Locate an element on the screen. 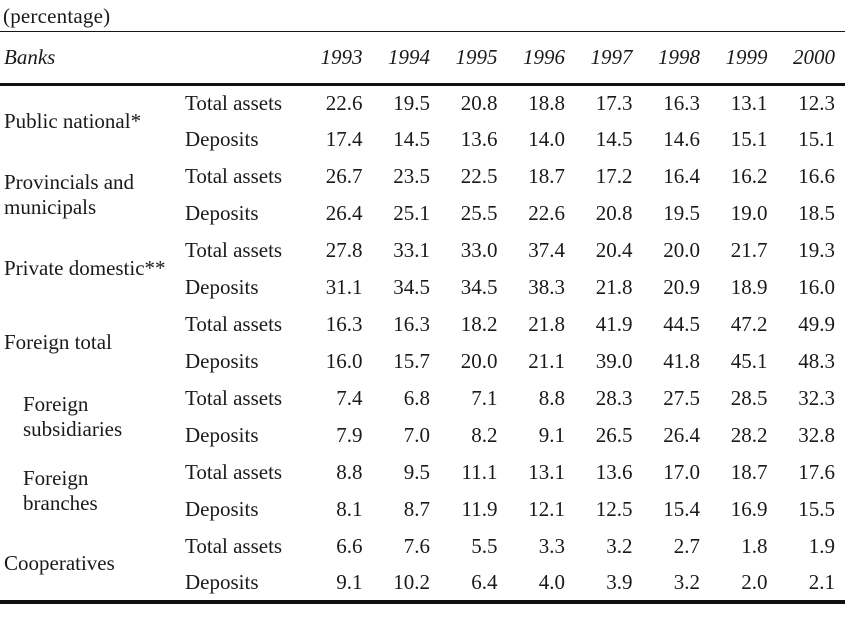 This screenshot has width=845, height=618. value-cell: 18.8 is located at coordinates (547, 102).